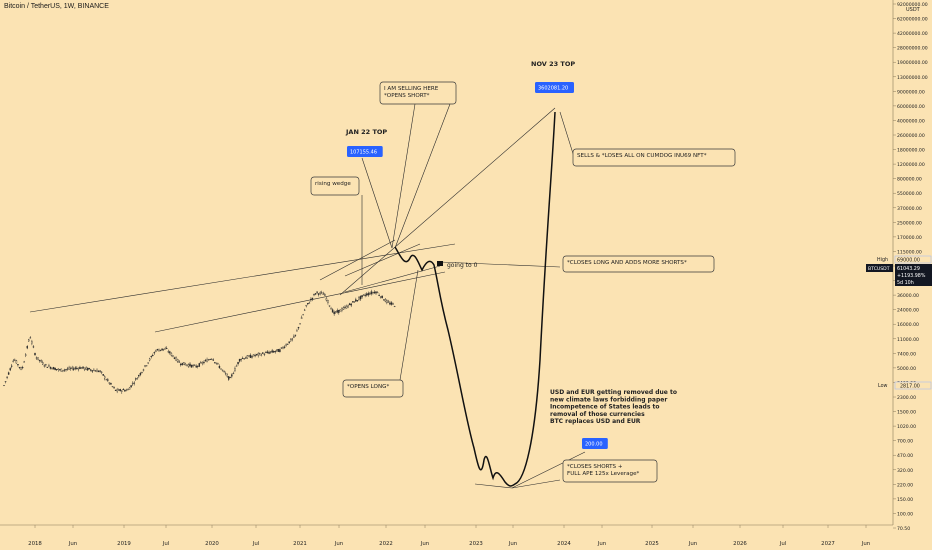 This screenshot has height=550, width=932. Describe the element at coordinates (447, 201) in the screenshot. I see `top-ray-line` at that location.